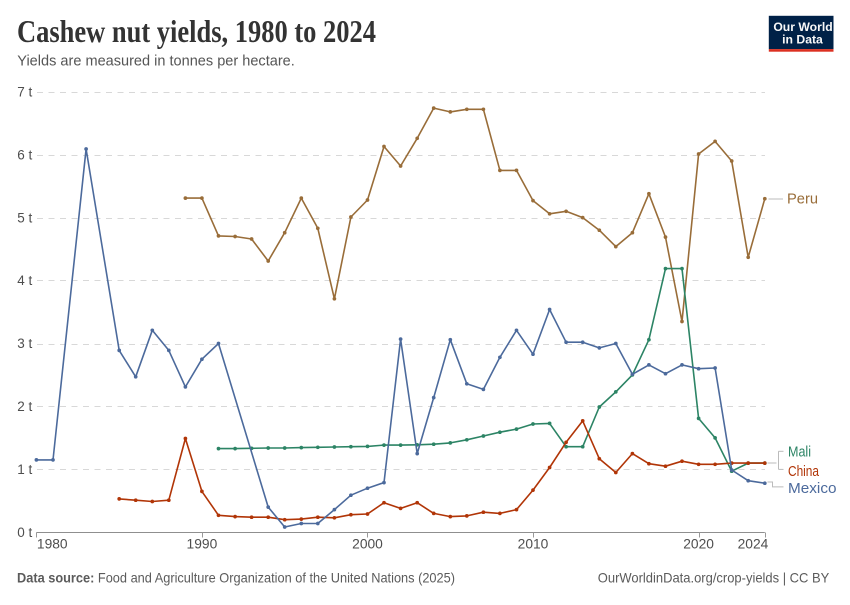 The width and height of the screenshot is (850, 605). Describe the element at coordinates (52, 544) in the screenshot. I see `svg-text: 1980` at that location.